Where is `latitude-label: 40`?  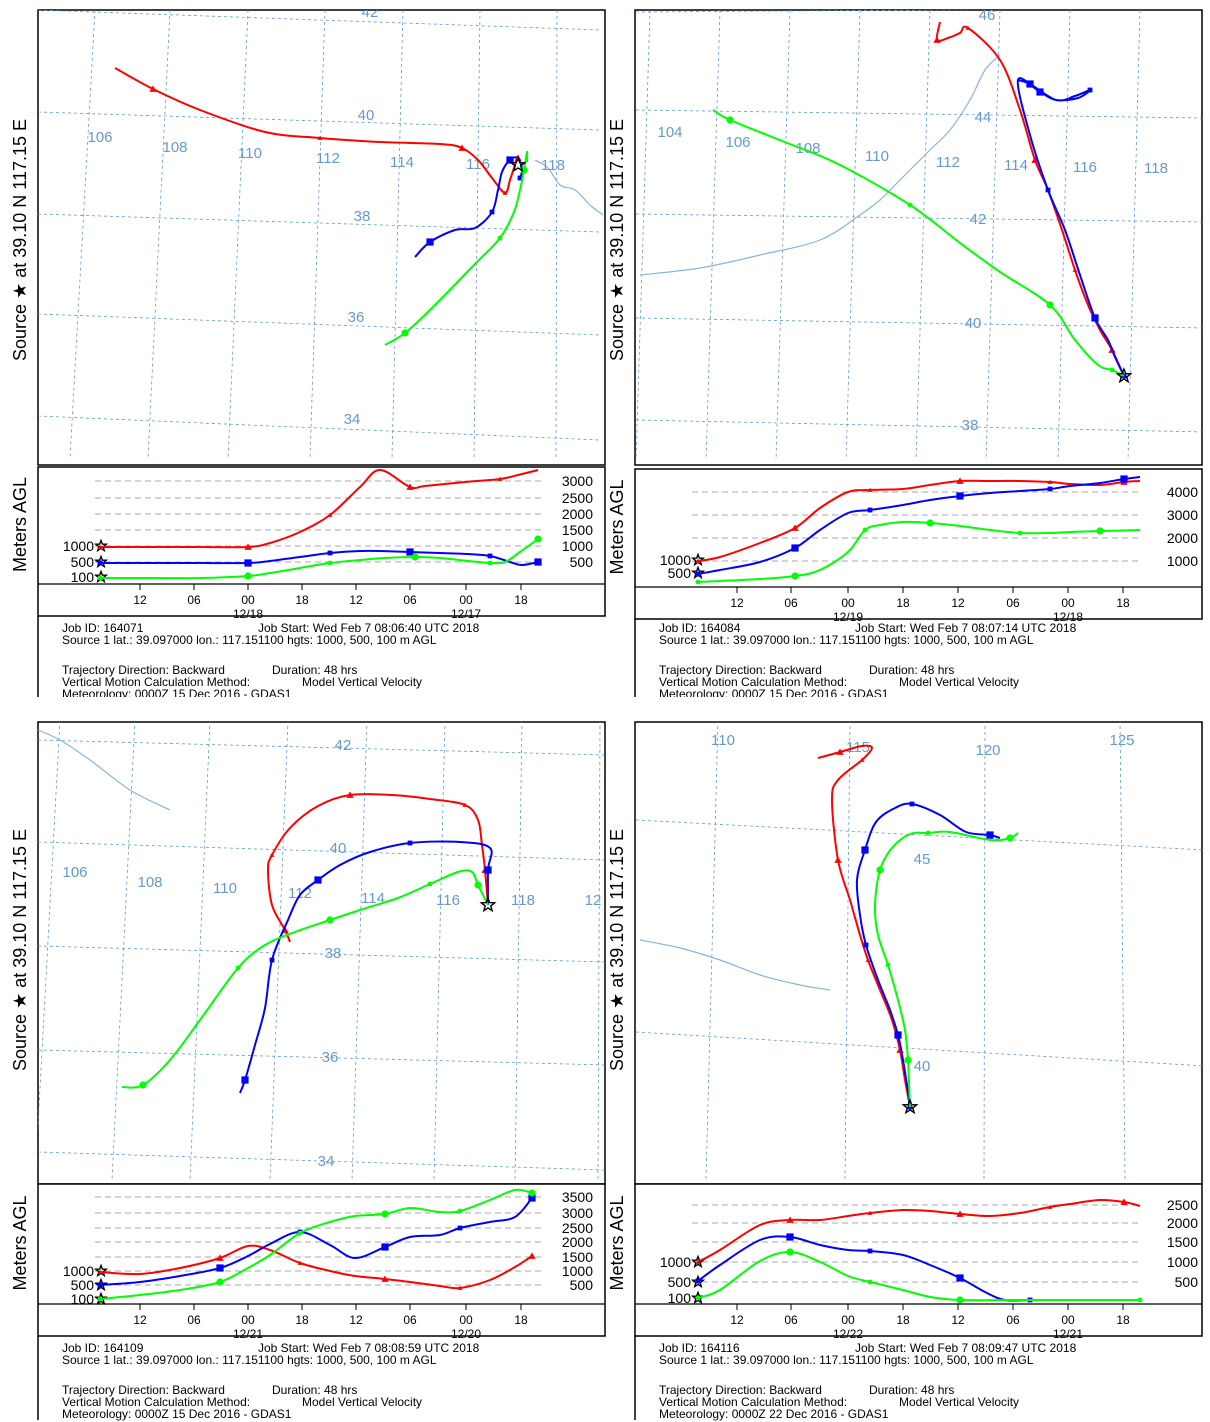
latitude-label: 40 is located at coordinates (366, 115).